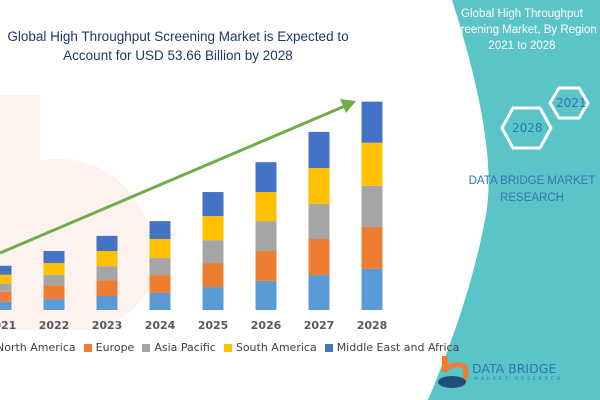 The width and height of the screenshot is (600, 400). I want to click on legend-item: Europe, so click(109, 347).